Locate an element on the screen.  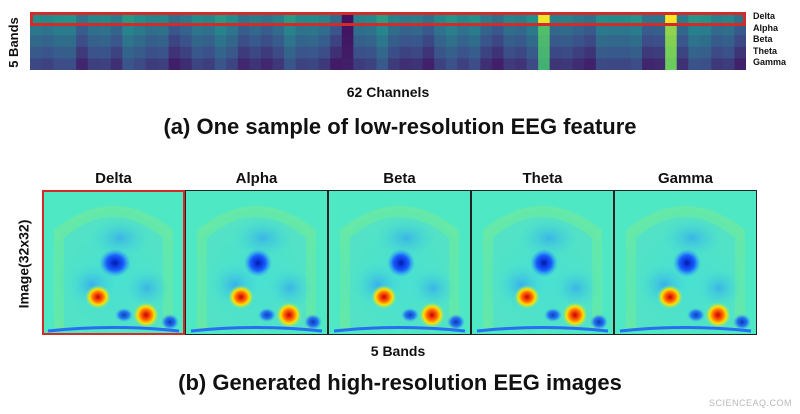
topographic-map is located at coordinates (256, 262).